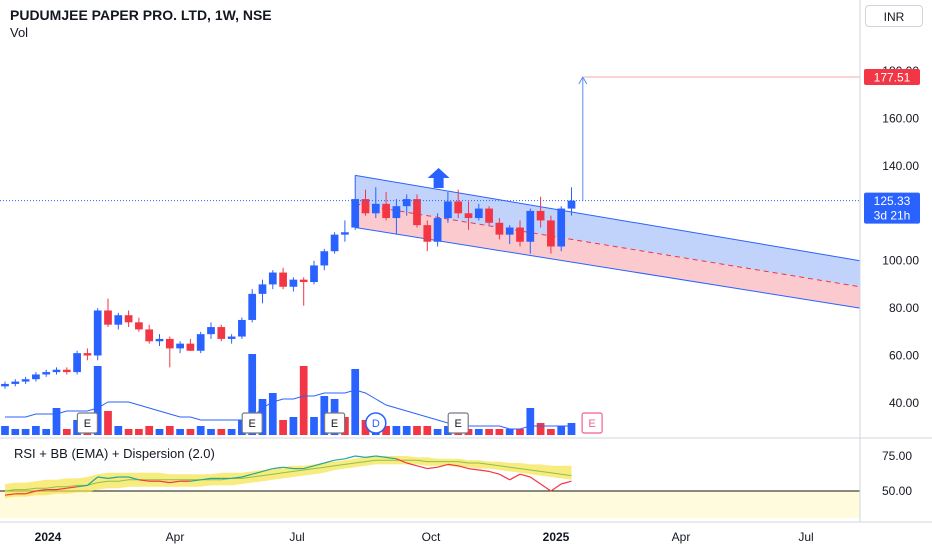 The image size is (932, 550). What do you see at coordinates (19, 32) in the screenshot?
I see `volume-indicator-label: Vol` at bounding box center [19, 32].